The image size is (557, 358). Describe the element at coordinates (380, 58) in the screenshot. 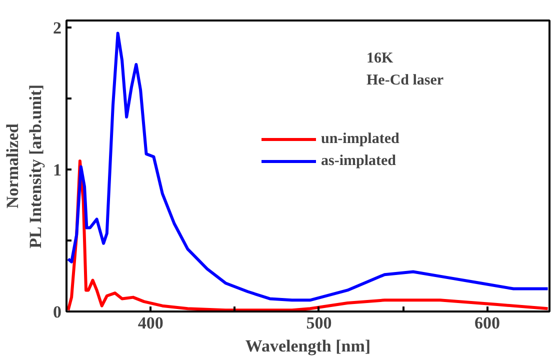

I see `annotation: 16K` at that location.